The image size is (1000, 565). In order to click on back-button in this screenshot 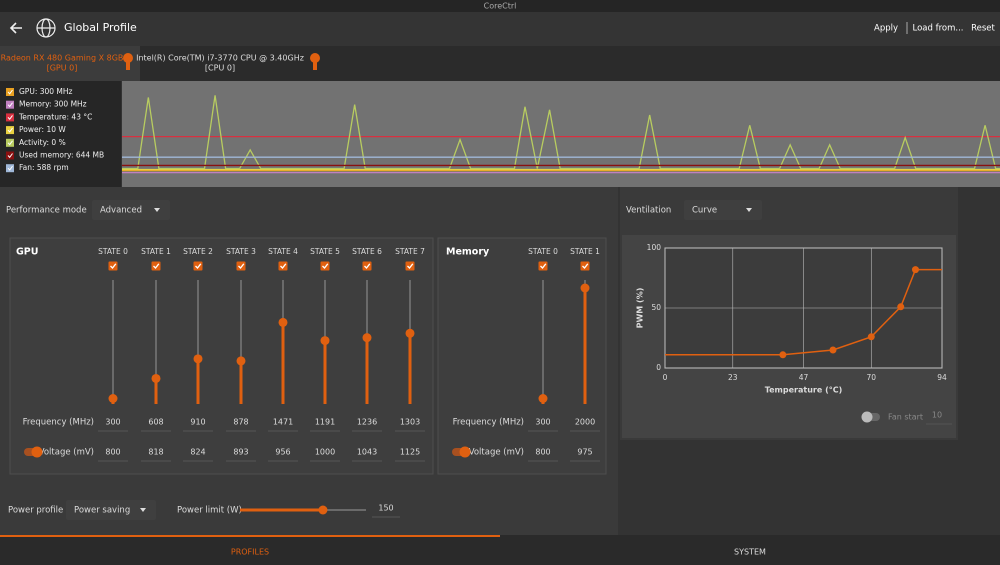, I will do `click(15, 28)`.